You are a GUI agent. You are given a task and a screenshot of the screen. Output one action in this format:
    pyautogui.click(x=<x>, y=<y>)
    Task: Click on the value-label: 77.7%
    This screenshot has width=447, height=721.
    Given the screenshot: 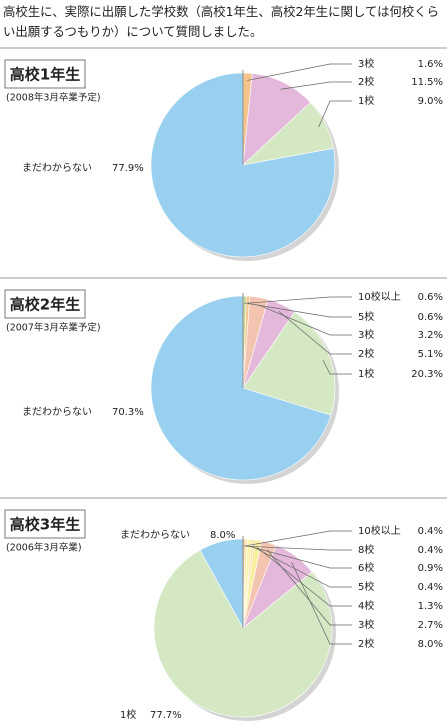 What is the action you would take?
    pyautogui.click(x=166, y=715)
    